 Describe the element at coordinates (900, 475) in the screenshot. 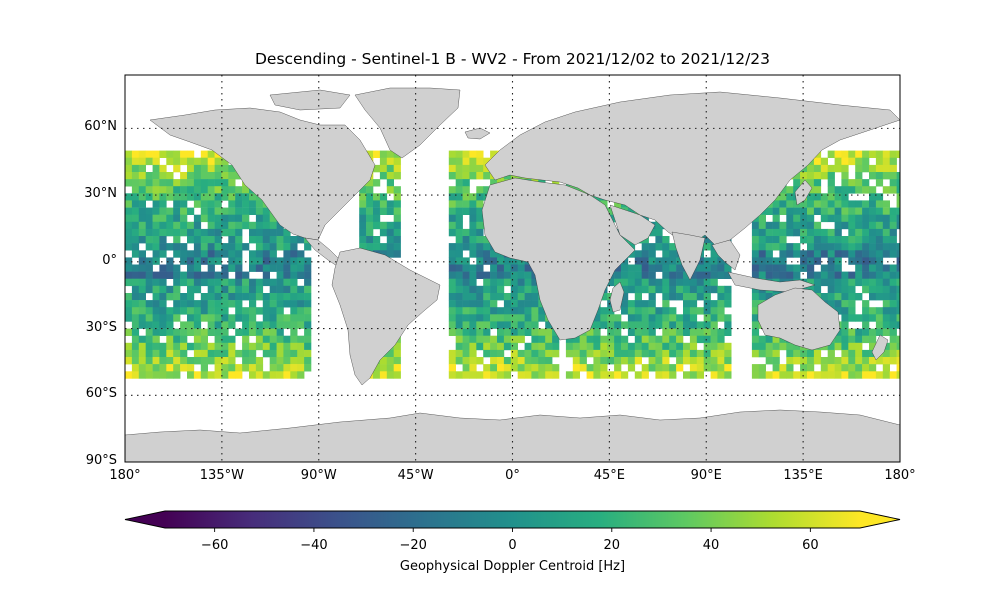

I see `lon-tick-label: 180°` at that location.